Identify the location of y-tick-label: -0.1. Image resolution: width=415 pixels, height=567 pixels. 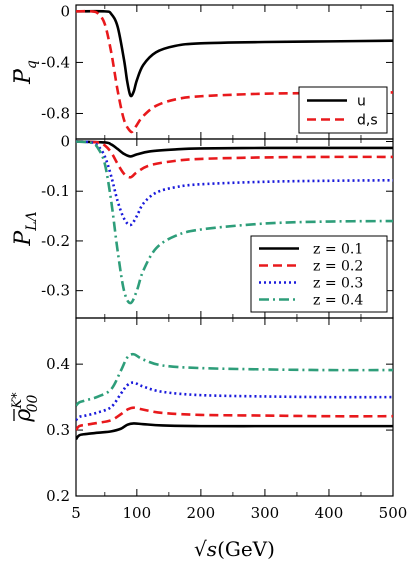
(55, 191).